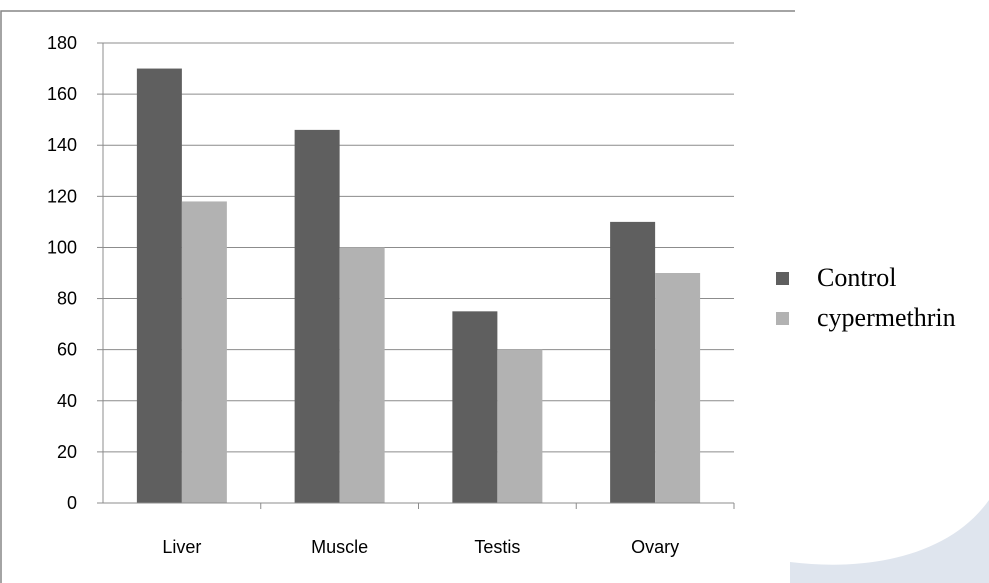  I want to click on y-tick-label: 80, so click(67, 299).